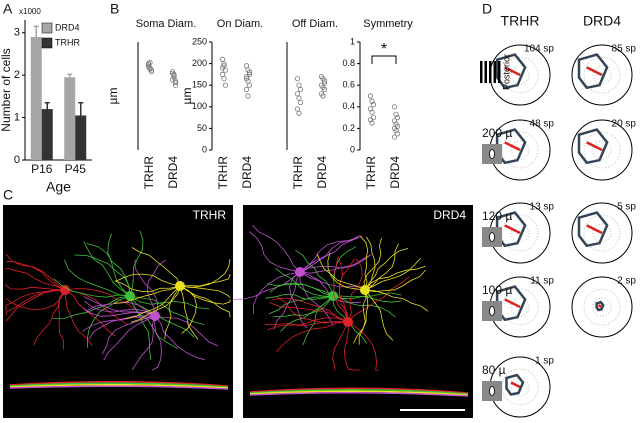 This screenshot has width=640, height=423. Describe the element at coordinates (348, 85) in the screenshot. I see `y-tick-label: 0.6` at that location.